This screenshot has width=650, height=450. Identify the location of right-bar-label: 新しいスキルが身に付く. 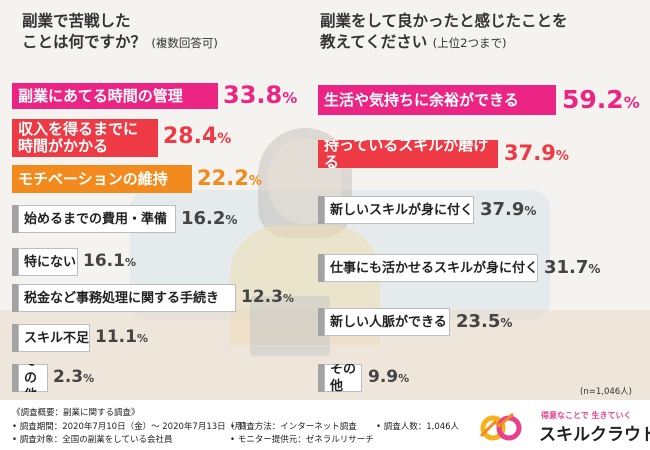
(402, 210).